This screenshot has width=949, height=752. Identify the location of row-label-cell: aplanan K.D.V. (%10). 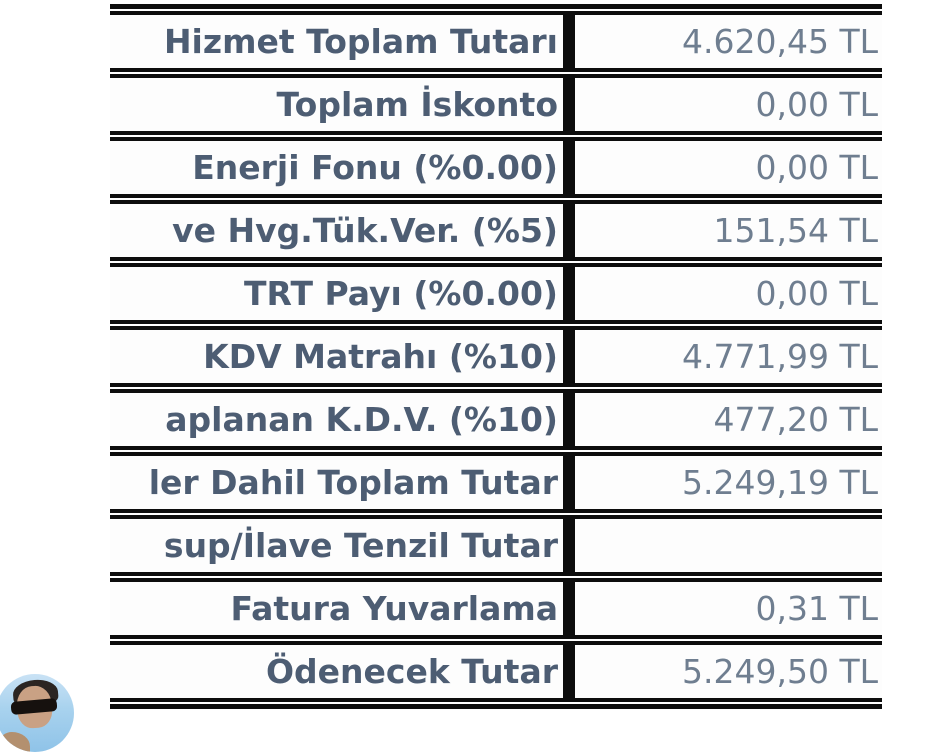
(339, 419).